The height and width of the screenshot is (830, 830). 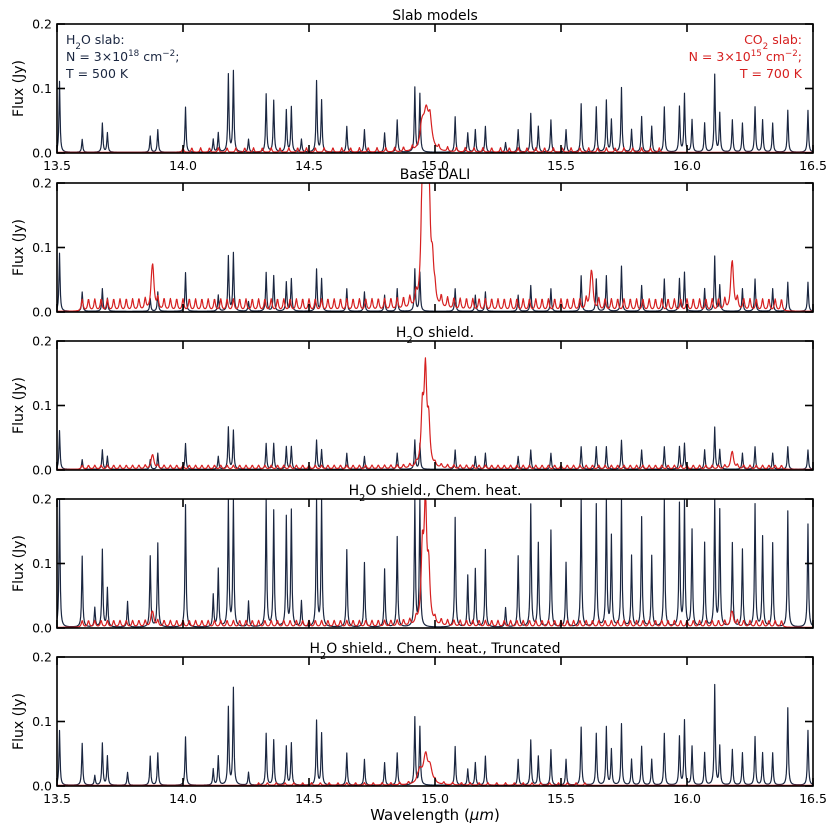 What do you see at coordinates (435, 651) in the screenshot?
I see `panel-title: H2O shield., Chem. heat., Truncated` at bounding box center [435, 651].